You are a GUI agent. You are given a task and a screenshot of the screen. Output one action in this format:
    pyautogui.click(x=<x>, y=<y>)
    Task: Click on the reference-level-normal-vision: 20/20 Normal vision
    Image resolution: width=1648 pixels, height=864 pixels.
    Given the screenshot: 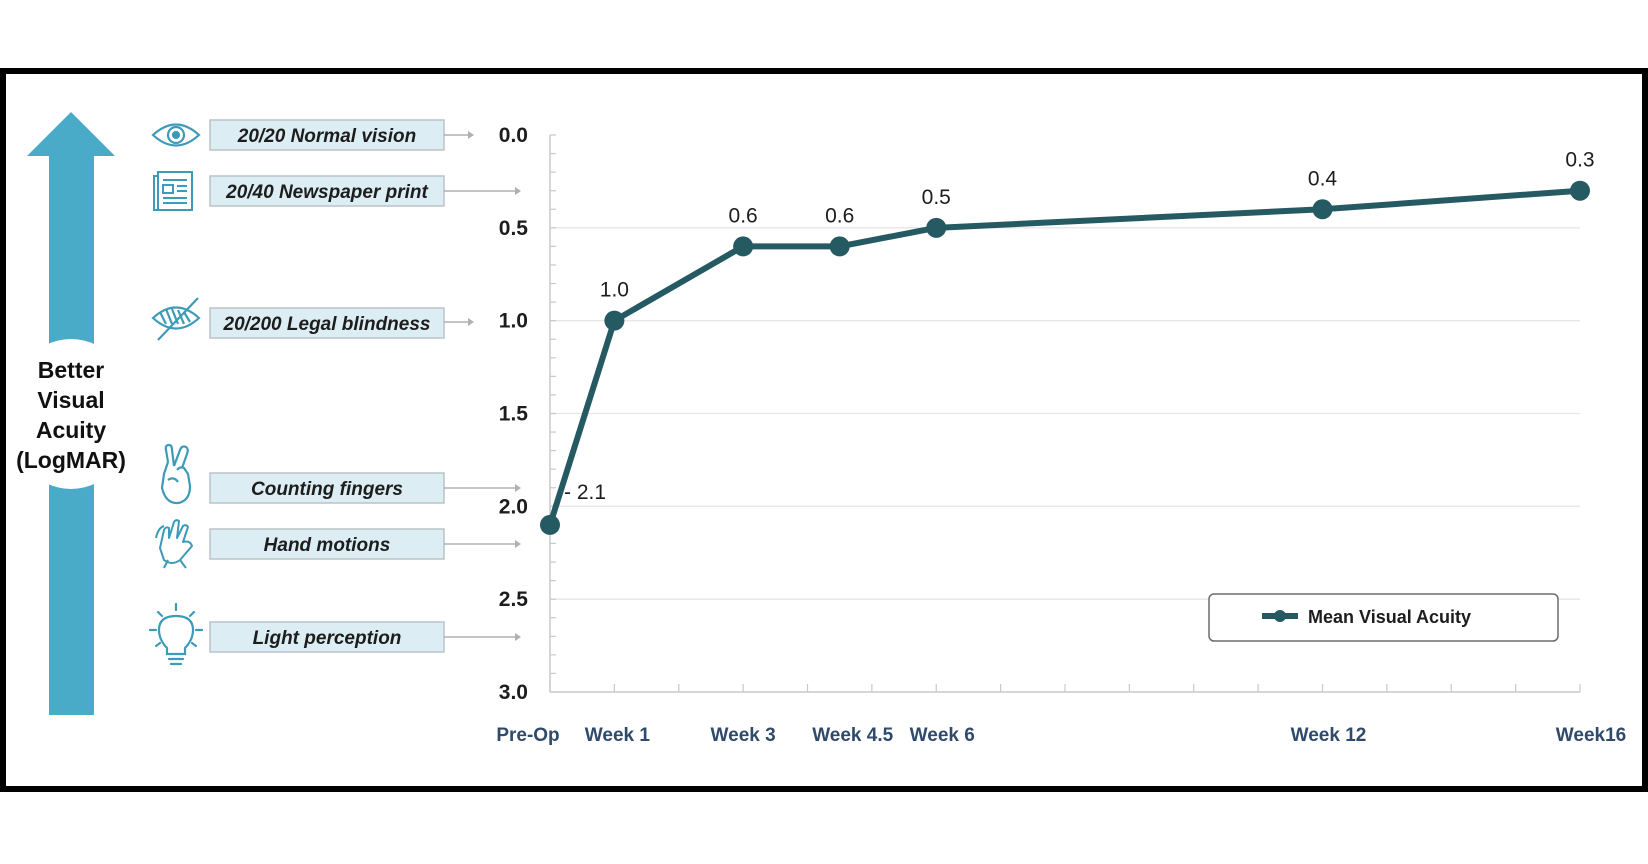 What is the action you would take?
    pyautogui.click(x=341, y=135)
    